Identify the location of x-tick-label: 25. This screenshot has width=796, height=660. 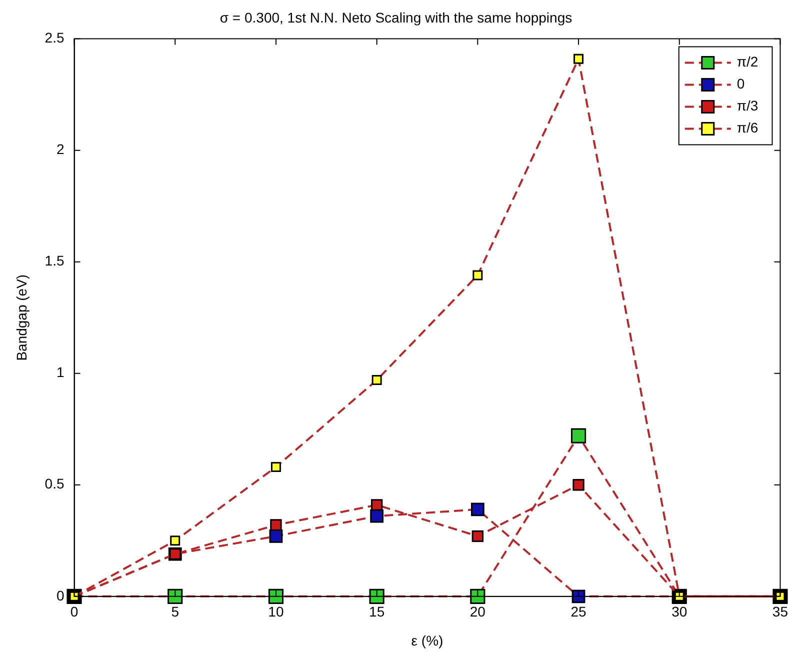
(578, 612).